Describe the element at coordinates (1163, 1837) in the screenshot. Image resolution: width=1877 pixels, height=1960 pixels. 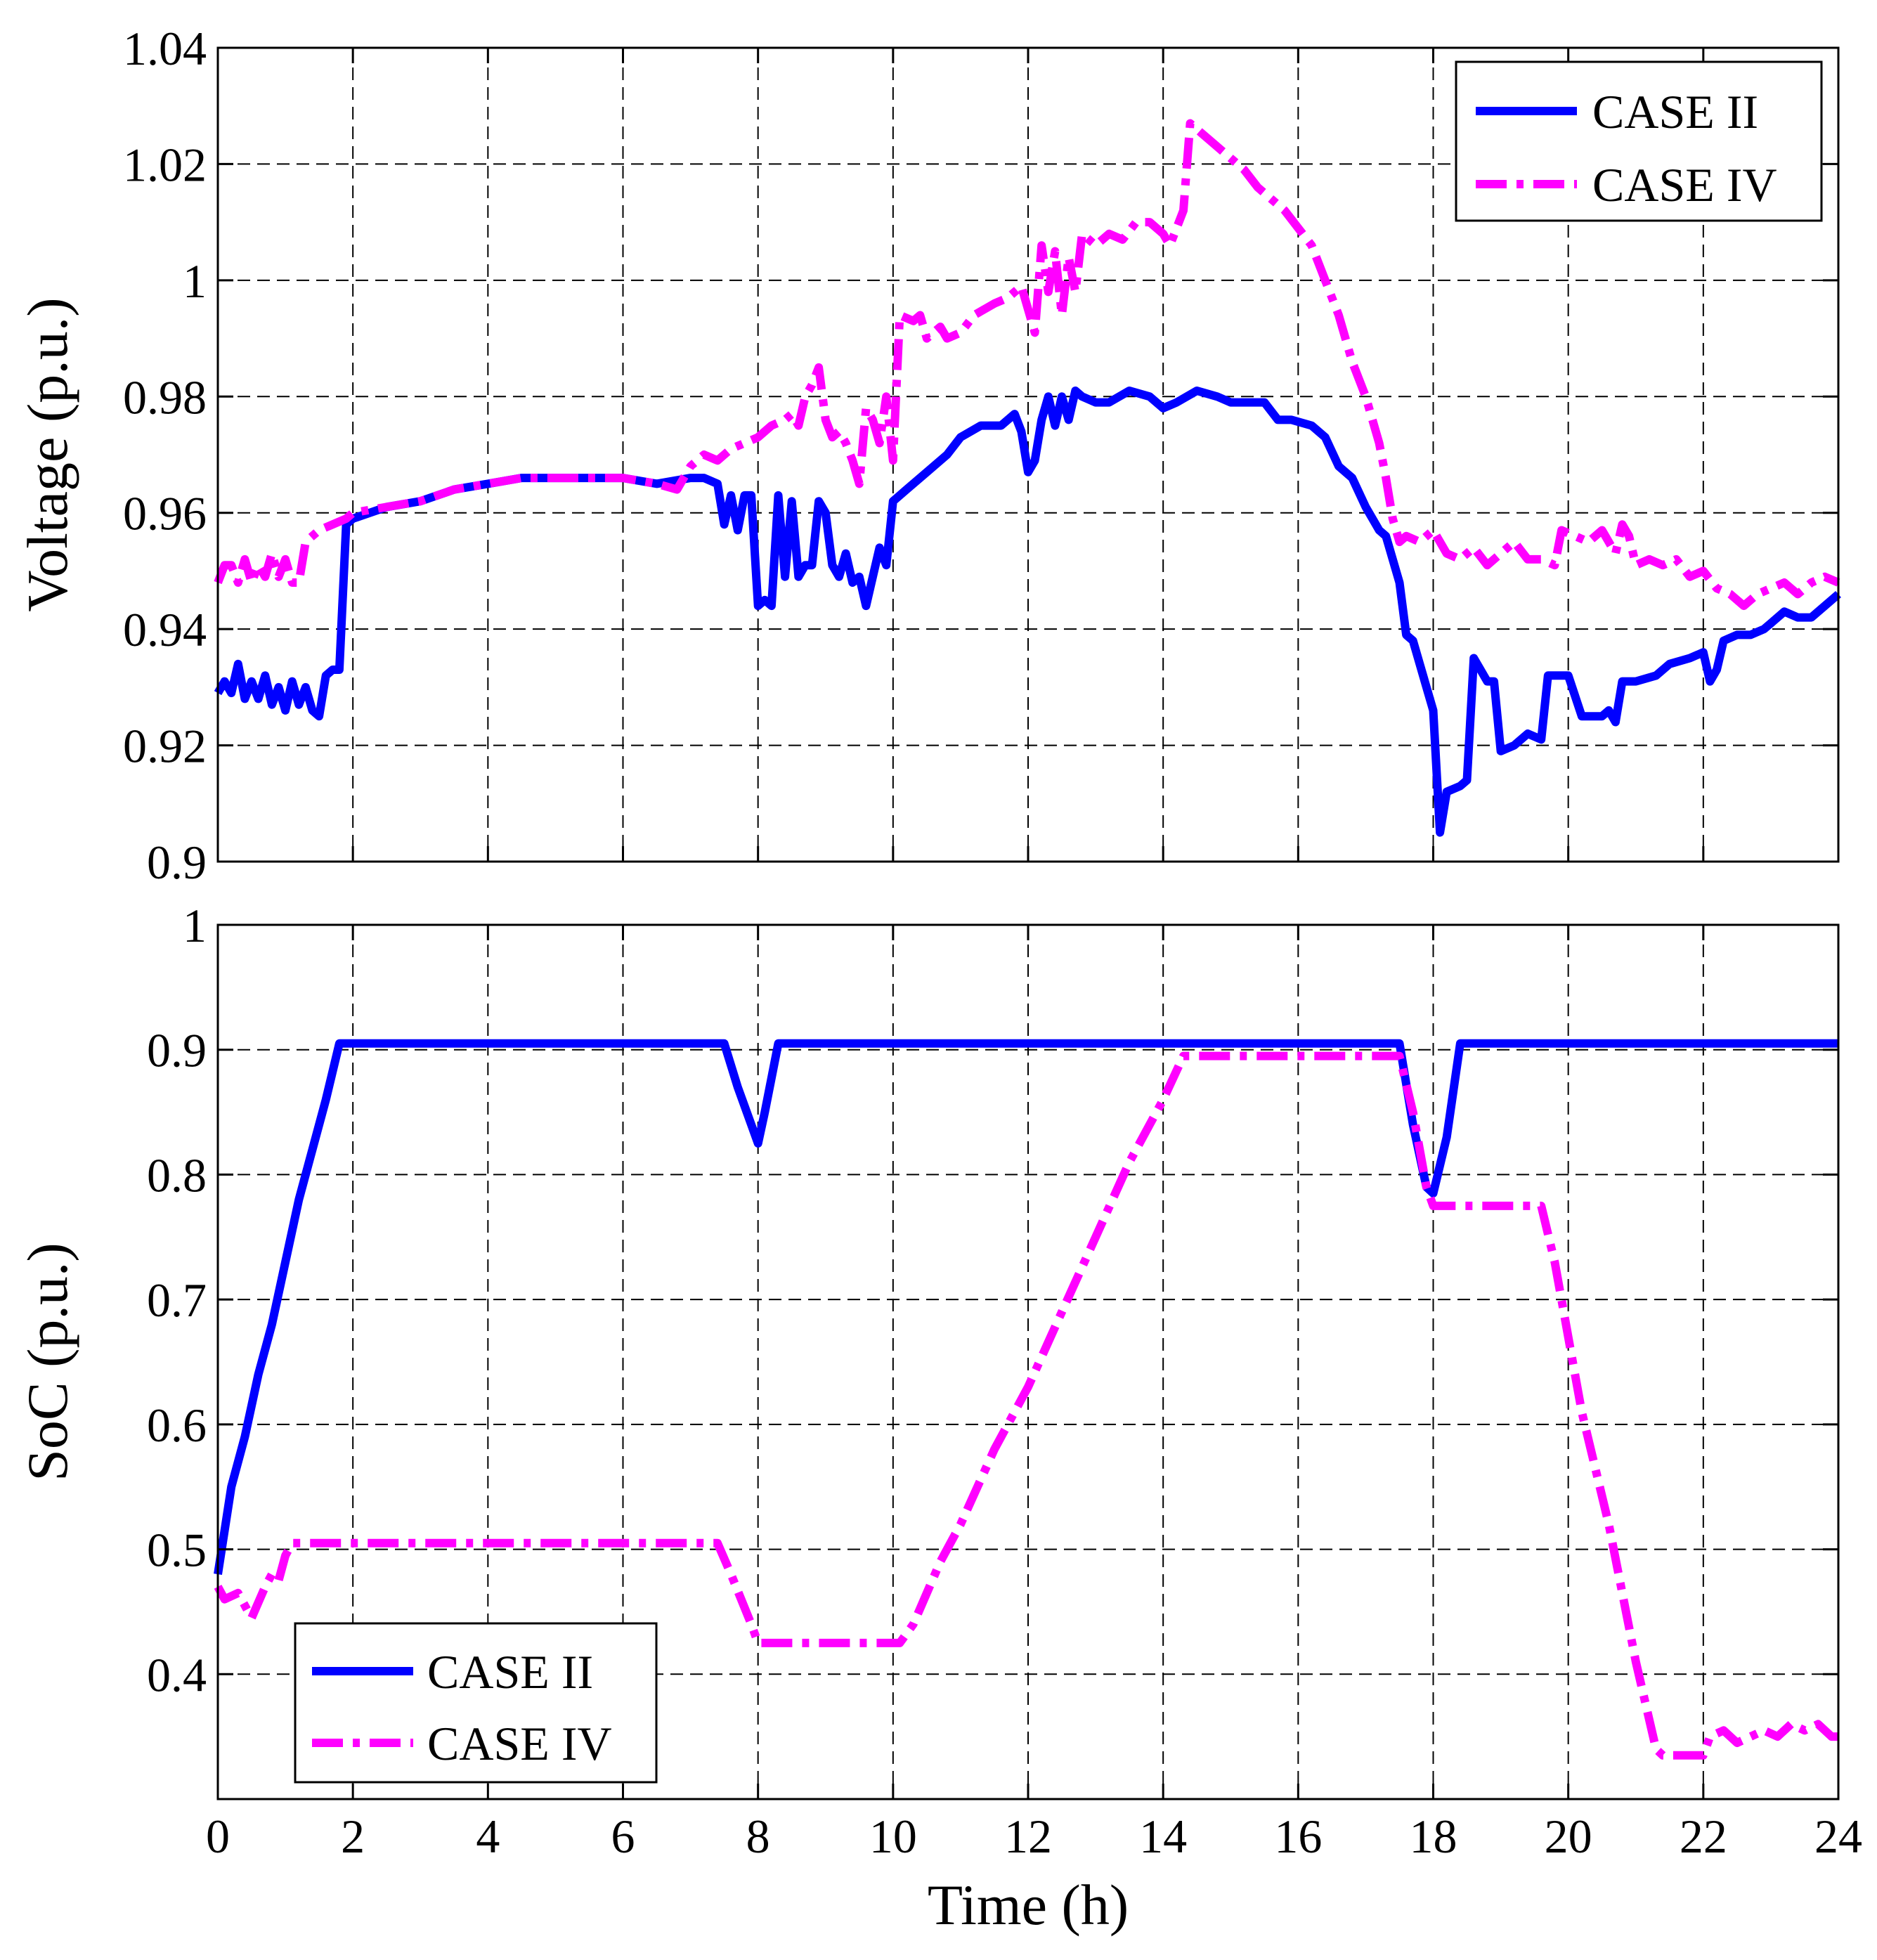
I see `soc-xtick-label-14: 14` at that location.